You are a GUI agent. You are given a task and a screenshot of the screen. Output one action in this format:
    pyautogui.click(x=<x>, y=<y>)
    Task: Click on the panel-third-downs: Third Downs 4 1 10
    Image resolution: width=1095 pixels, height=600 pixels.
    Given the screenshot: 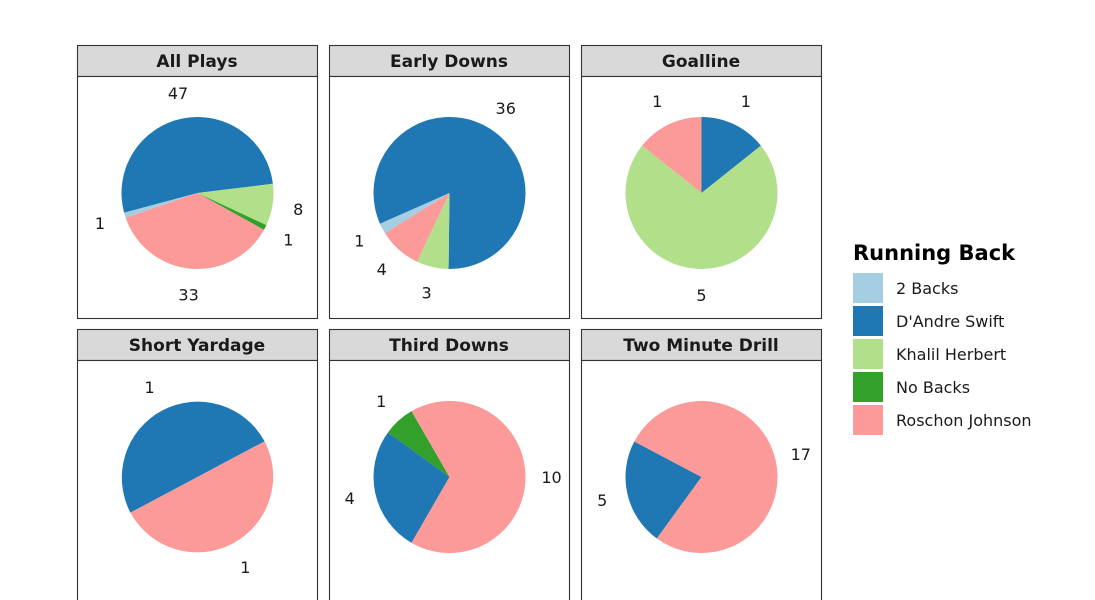 What is the action you would take?
    pyautogui.click(x=449, y=464)
    